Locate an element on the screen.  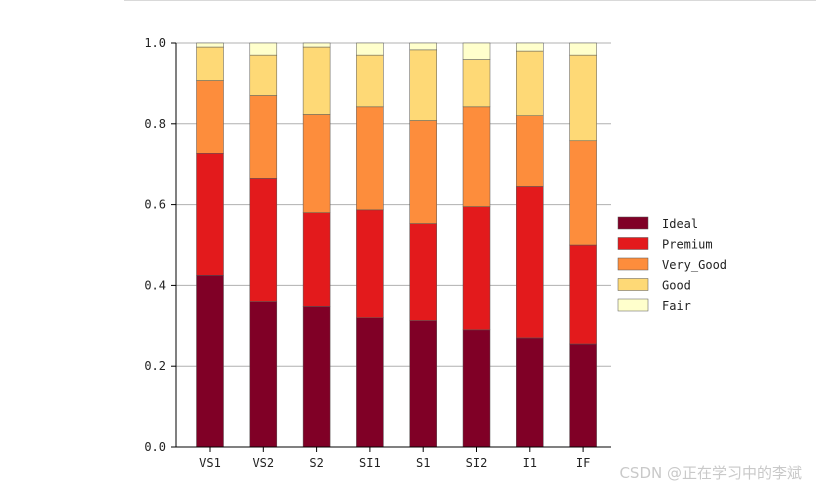
y-tick-label: 0.6 is located at coordinates (155, 205).